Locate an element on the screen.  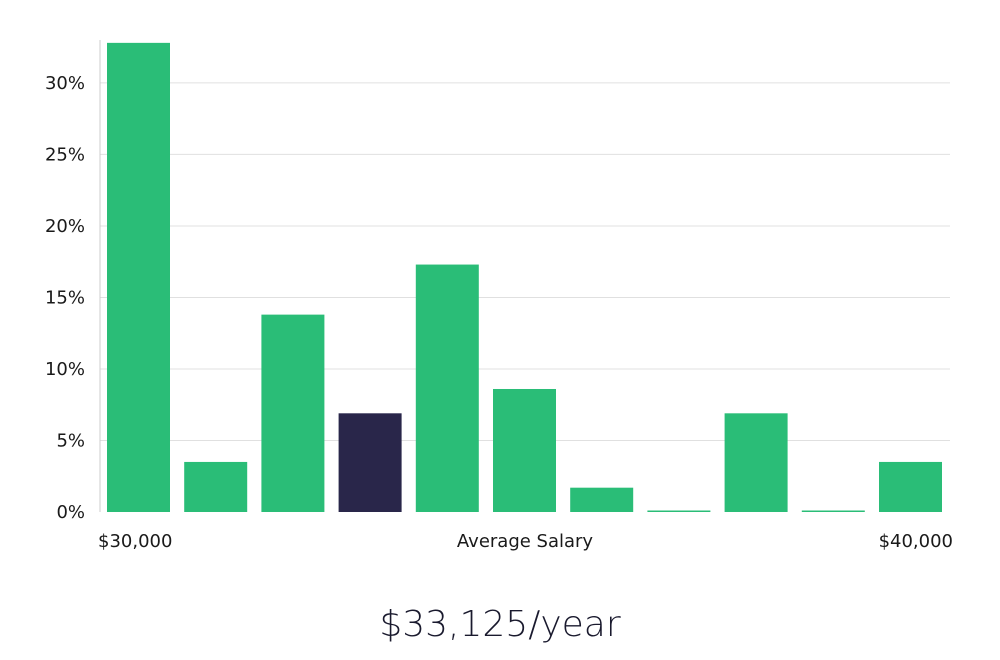
average-salary-value: $33,125/year is located at coordinates (500, 624).